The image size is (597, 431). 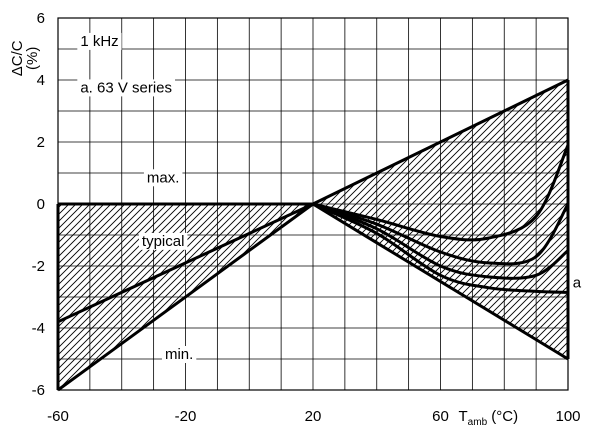 What do you see at coordinates (502, 416) in the screenshot?
I see `x-axis-unit: (°C)` at bounding box center [502, 416].